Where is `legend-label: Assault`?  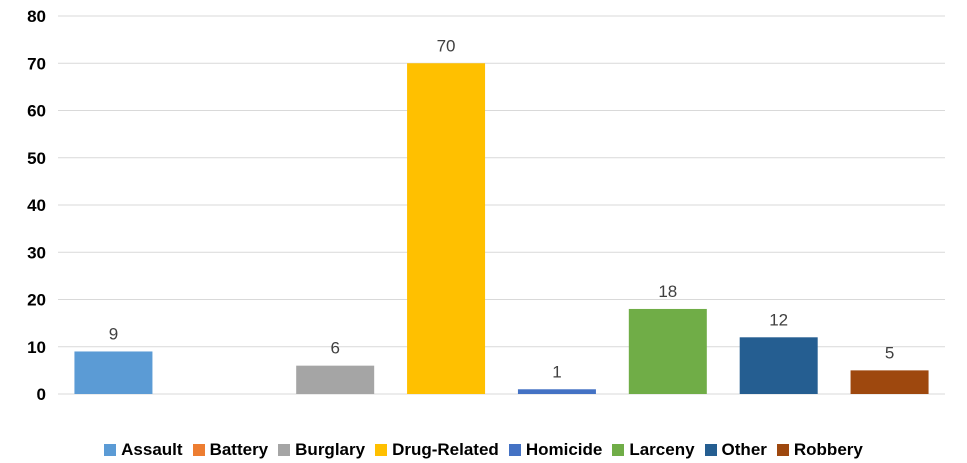
legend-label: Assault is located at coordinates (152, 449).